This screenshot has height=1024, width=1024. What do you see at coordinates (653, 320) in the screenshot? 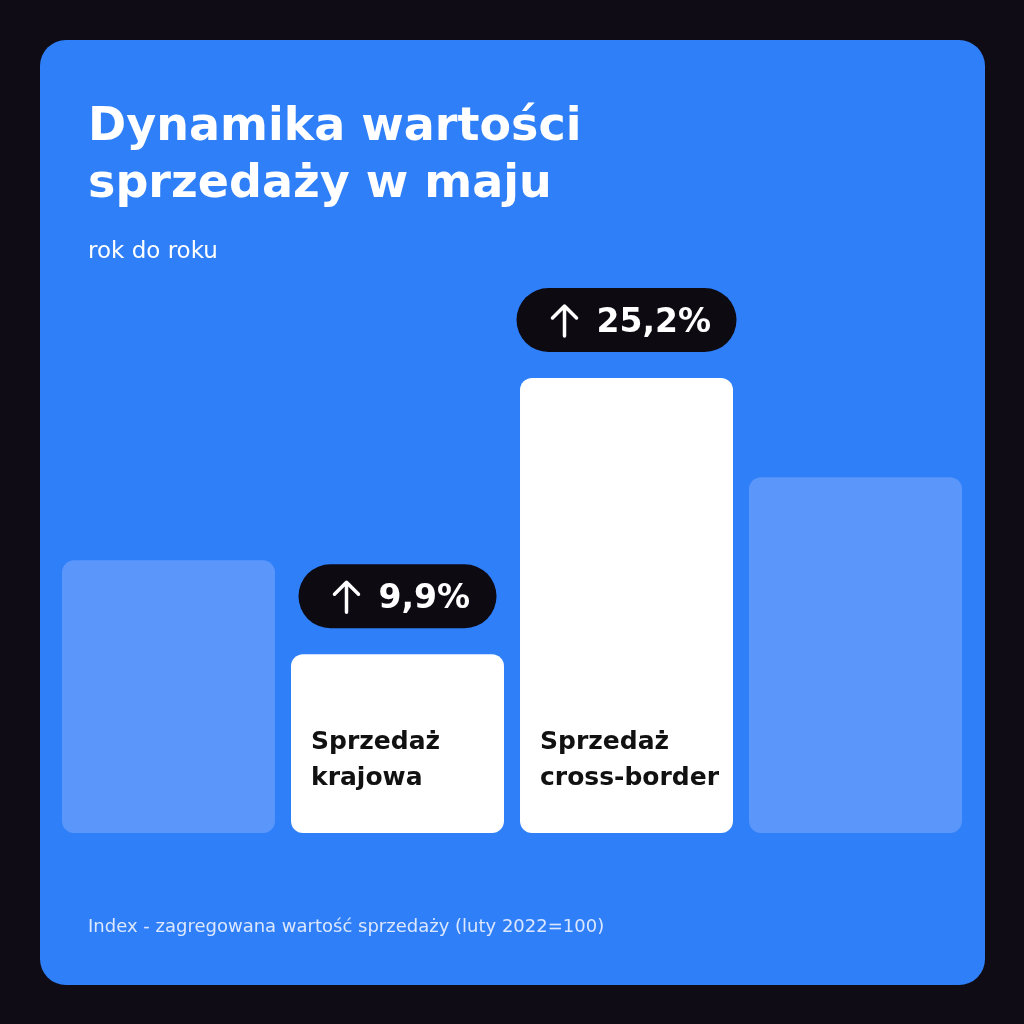
I see `data-label: 25,2%` at bounding box center [653, 320].